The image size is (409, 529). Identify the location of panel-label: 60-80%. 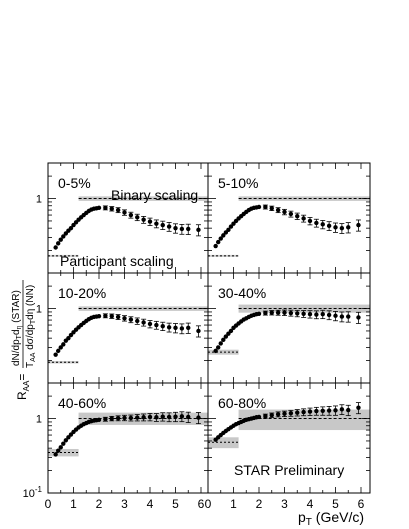
(242, 403).